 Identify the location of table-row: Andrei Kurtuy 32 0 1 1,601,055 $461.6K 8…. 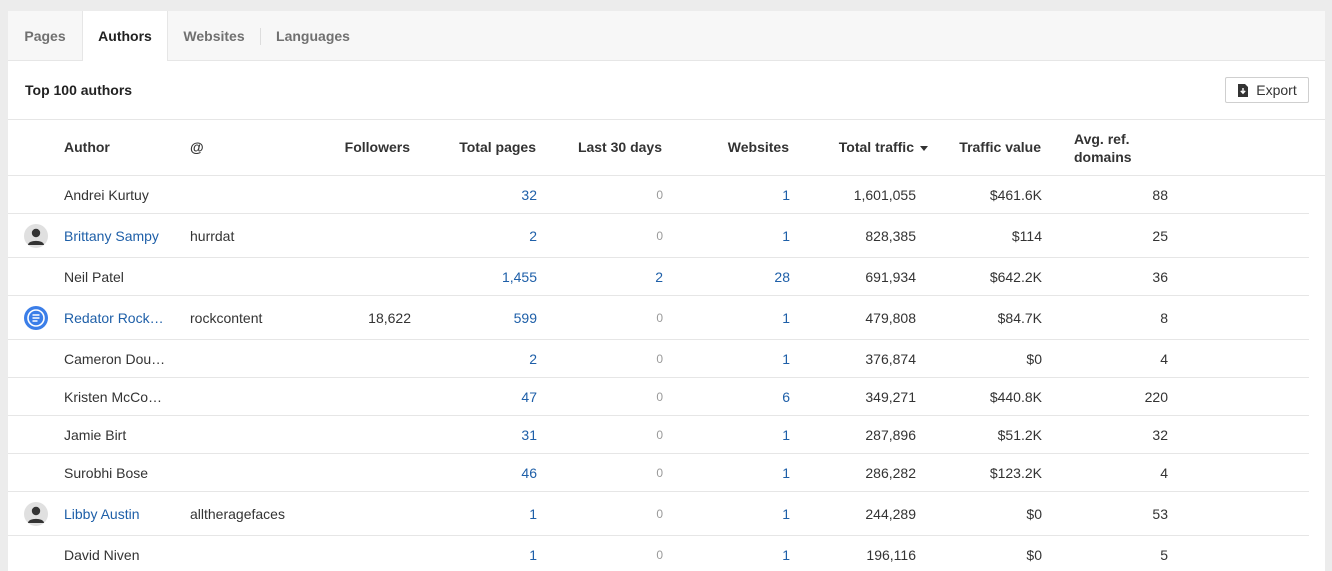
(658, 195).